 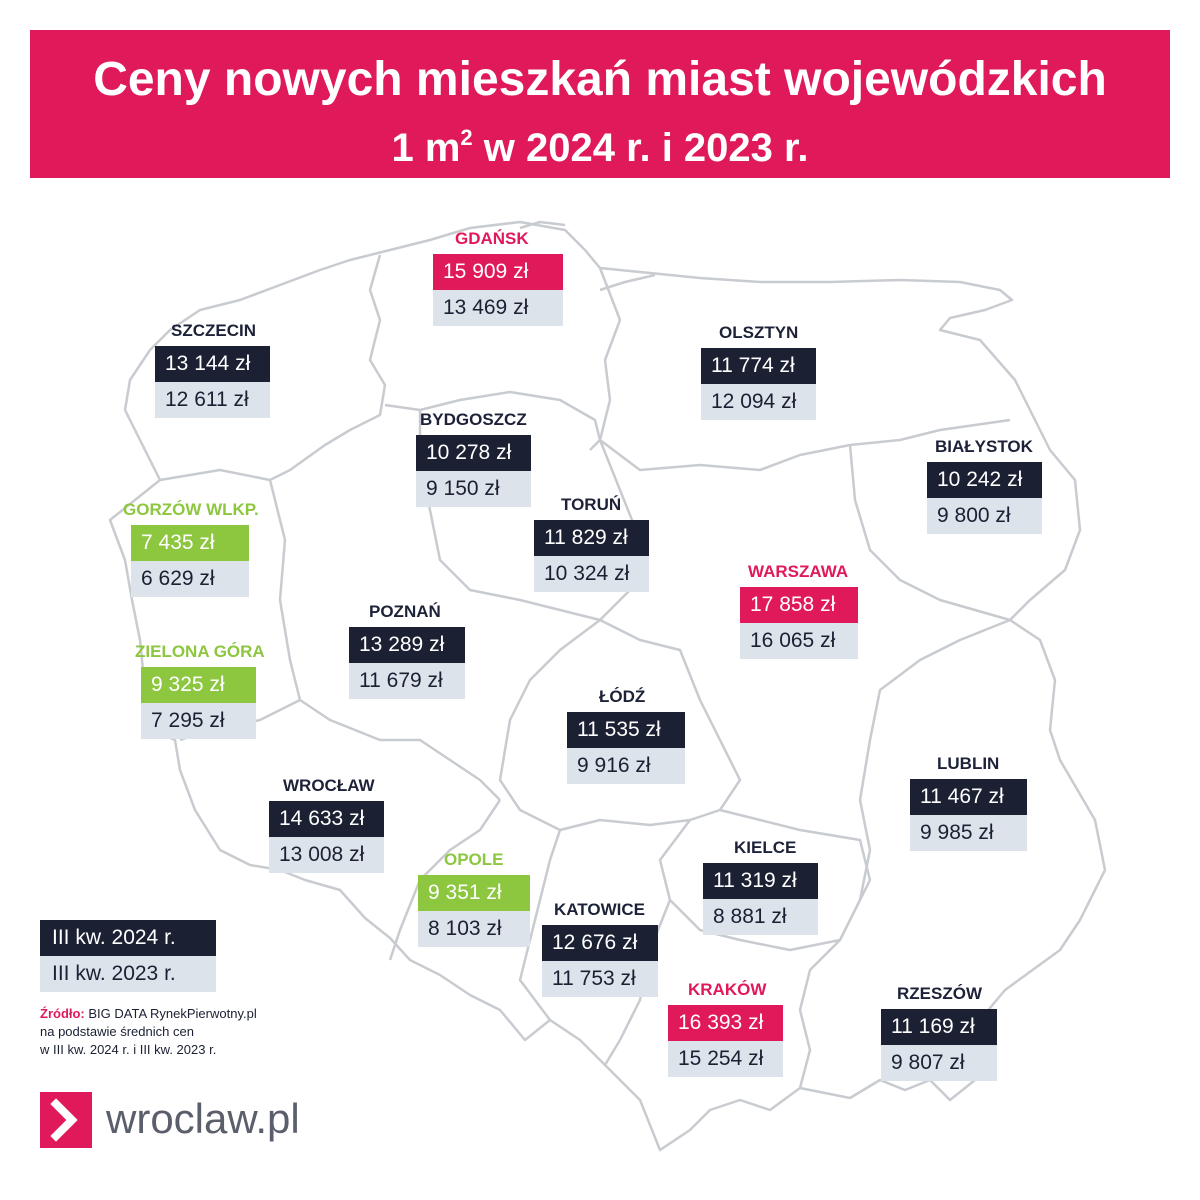 What do you see at coordinates (760, 917) in the screenshot?
I see `price-2023-kielce: 8 881 zł` at bounding box center [760, 917].